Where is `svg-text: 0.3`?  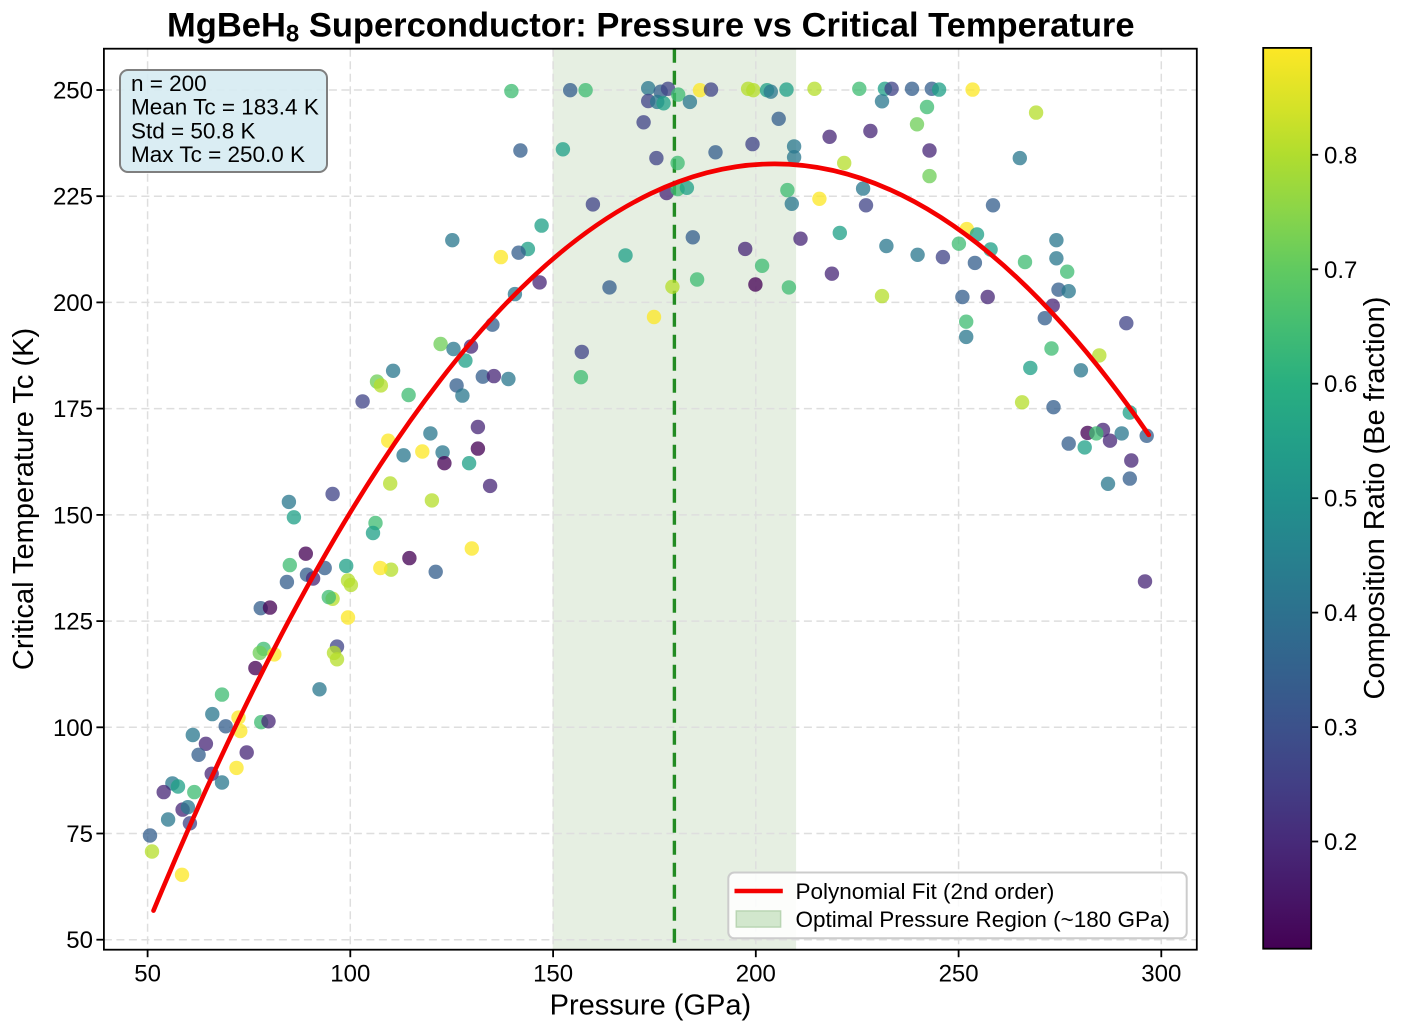
svg-text: 0.3 is located at coordinates (1340, 728).